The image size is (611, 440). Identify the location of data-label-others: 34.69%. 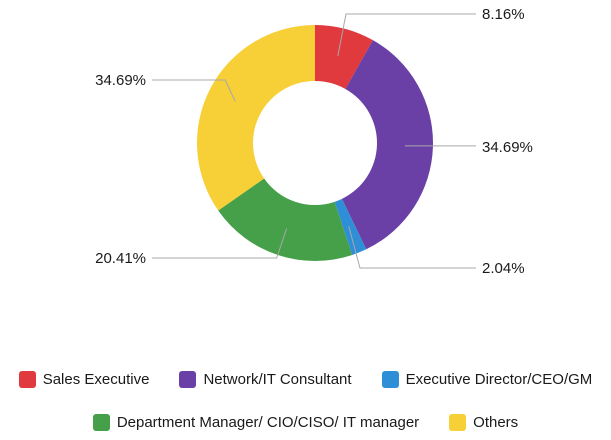
(120, 80).